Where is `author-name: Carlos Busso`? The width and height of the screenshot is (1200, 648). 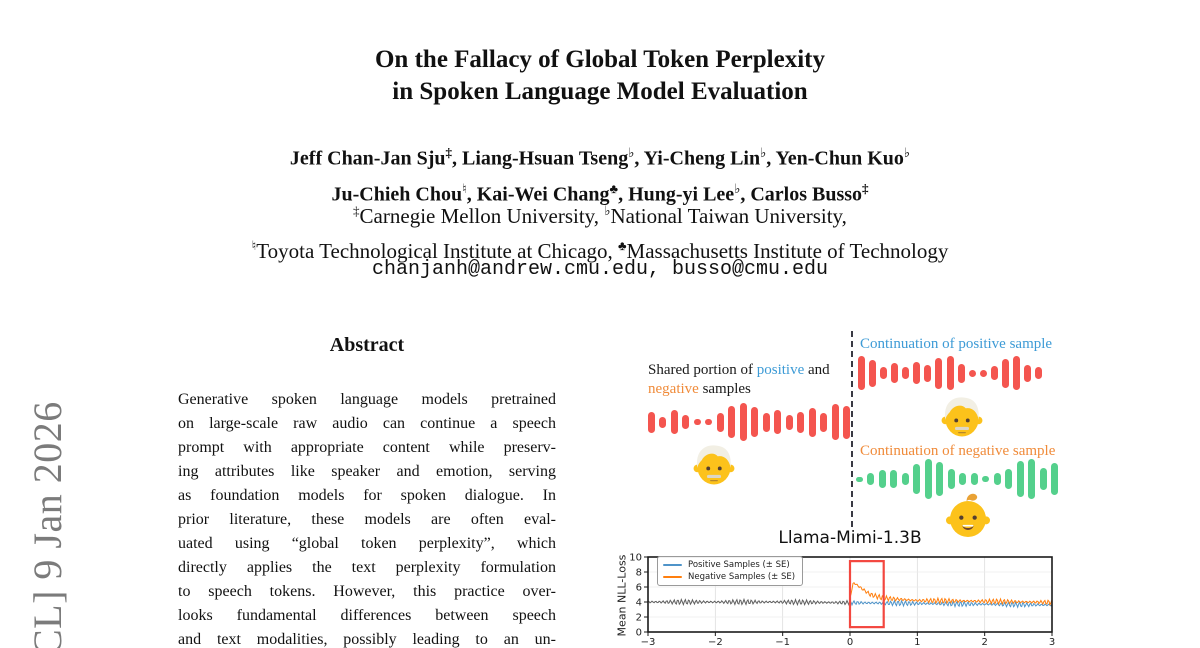
author-name: Carlos Busso is located at coordinates (806, 194).